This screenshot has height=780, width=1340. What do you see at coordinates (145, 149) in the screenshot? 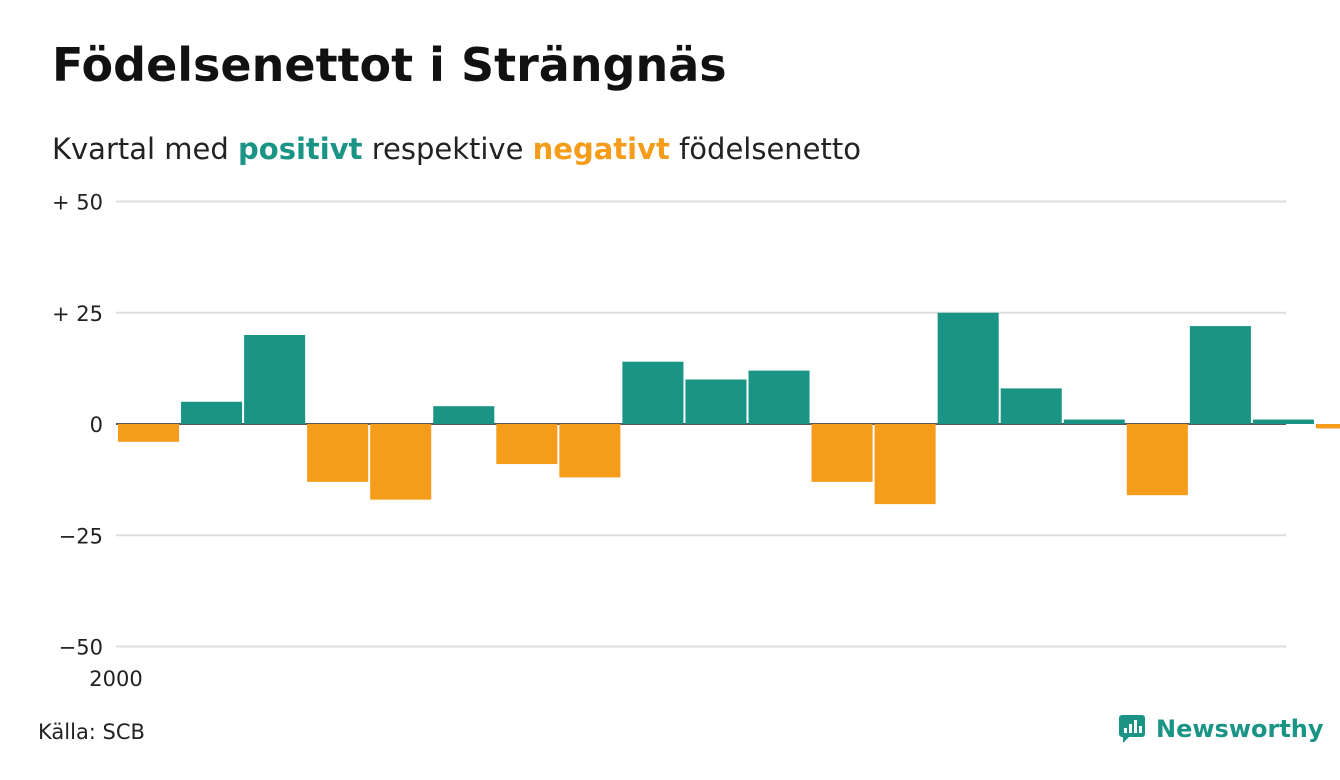
I see `subtitle-text-before: Kvartal med` at bounding box center [145, 149].